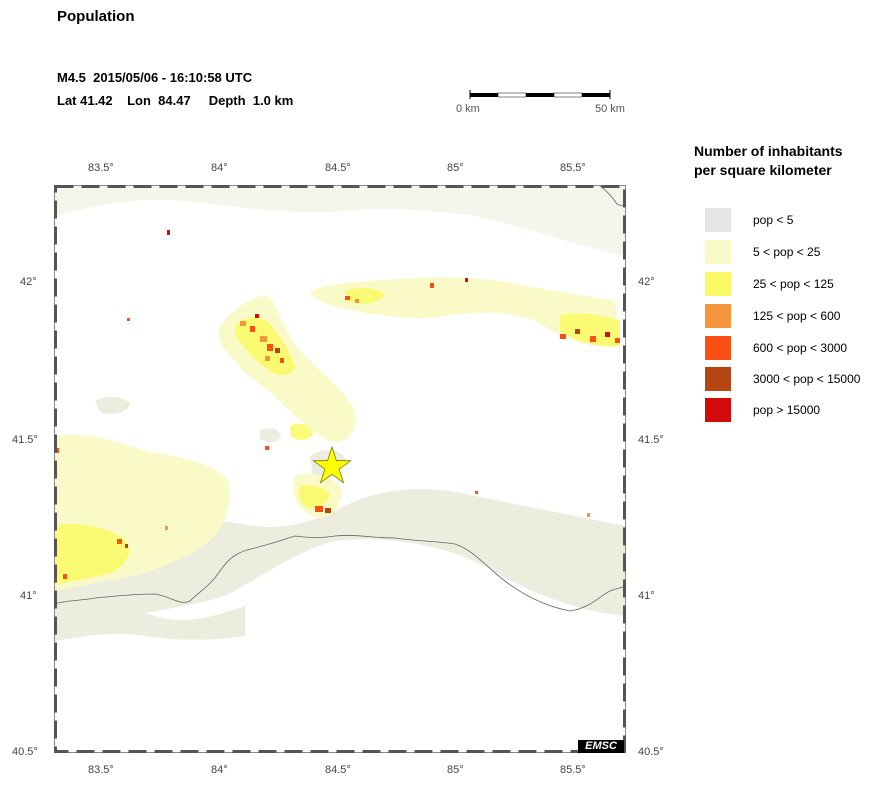 This screenshot has width=874, height=786. What do you see at coordinates (787, 252) in the screenshot?
I see `legend-label: 5 < pop < 25` at bounding box center [787, 252].